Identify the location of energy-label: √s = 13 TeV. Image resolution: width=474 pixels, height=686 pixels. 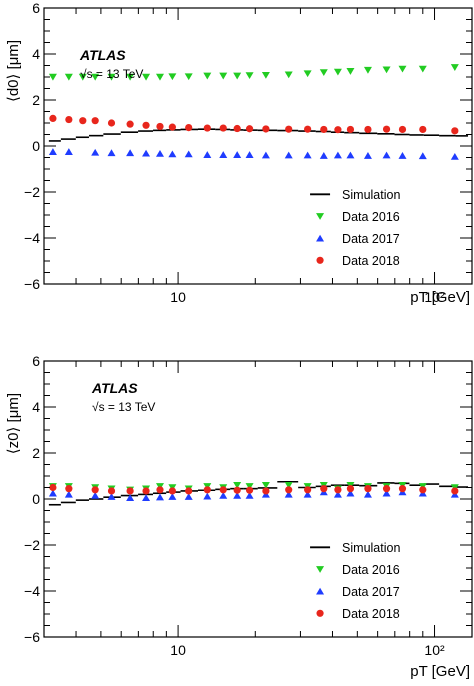
(111, 74).